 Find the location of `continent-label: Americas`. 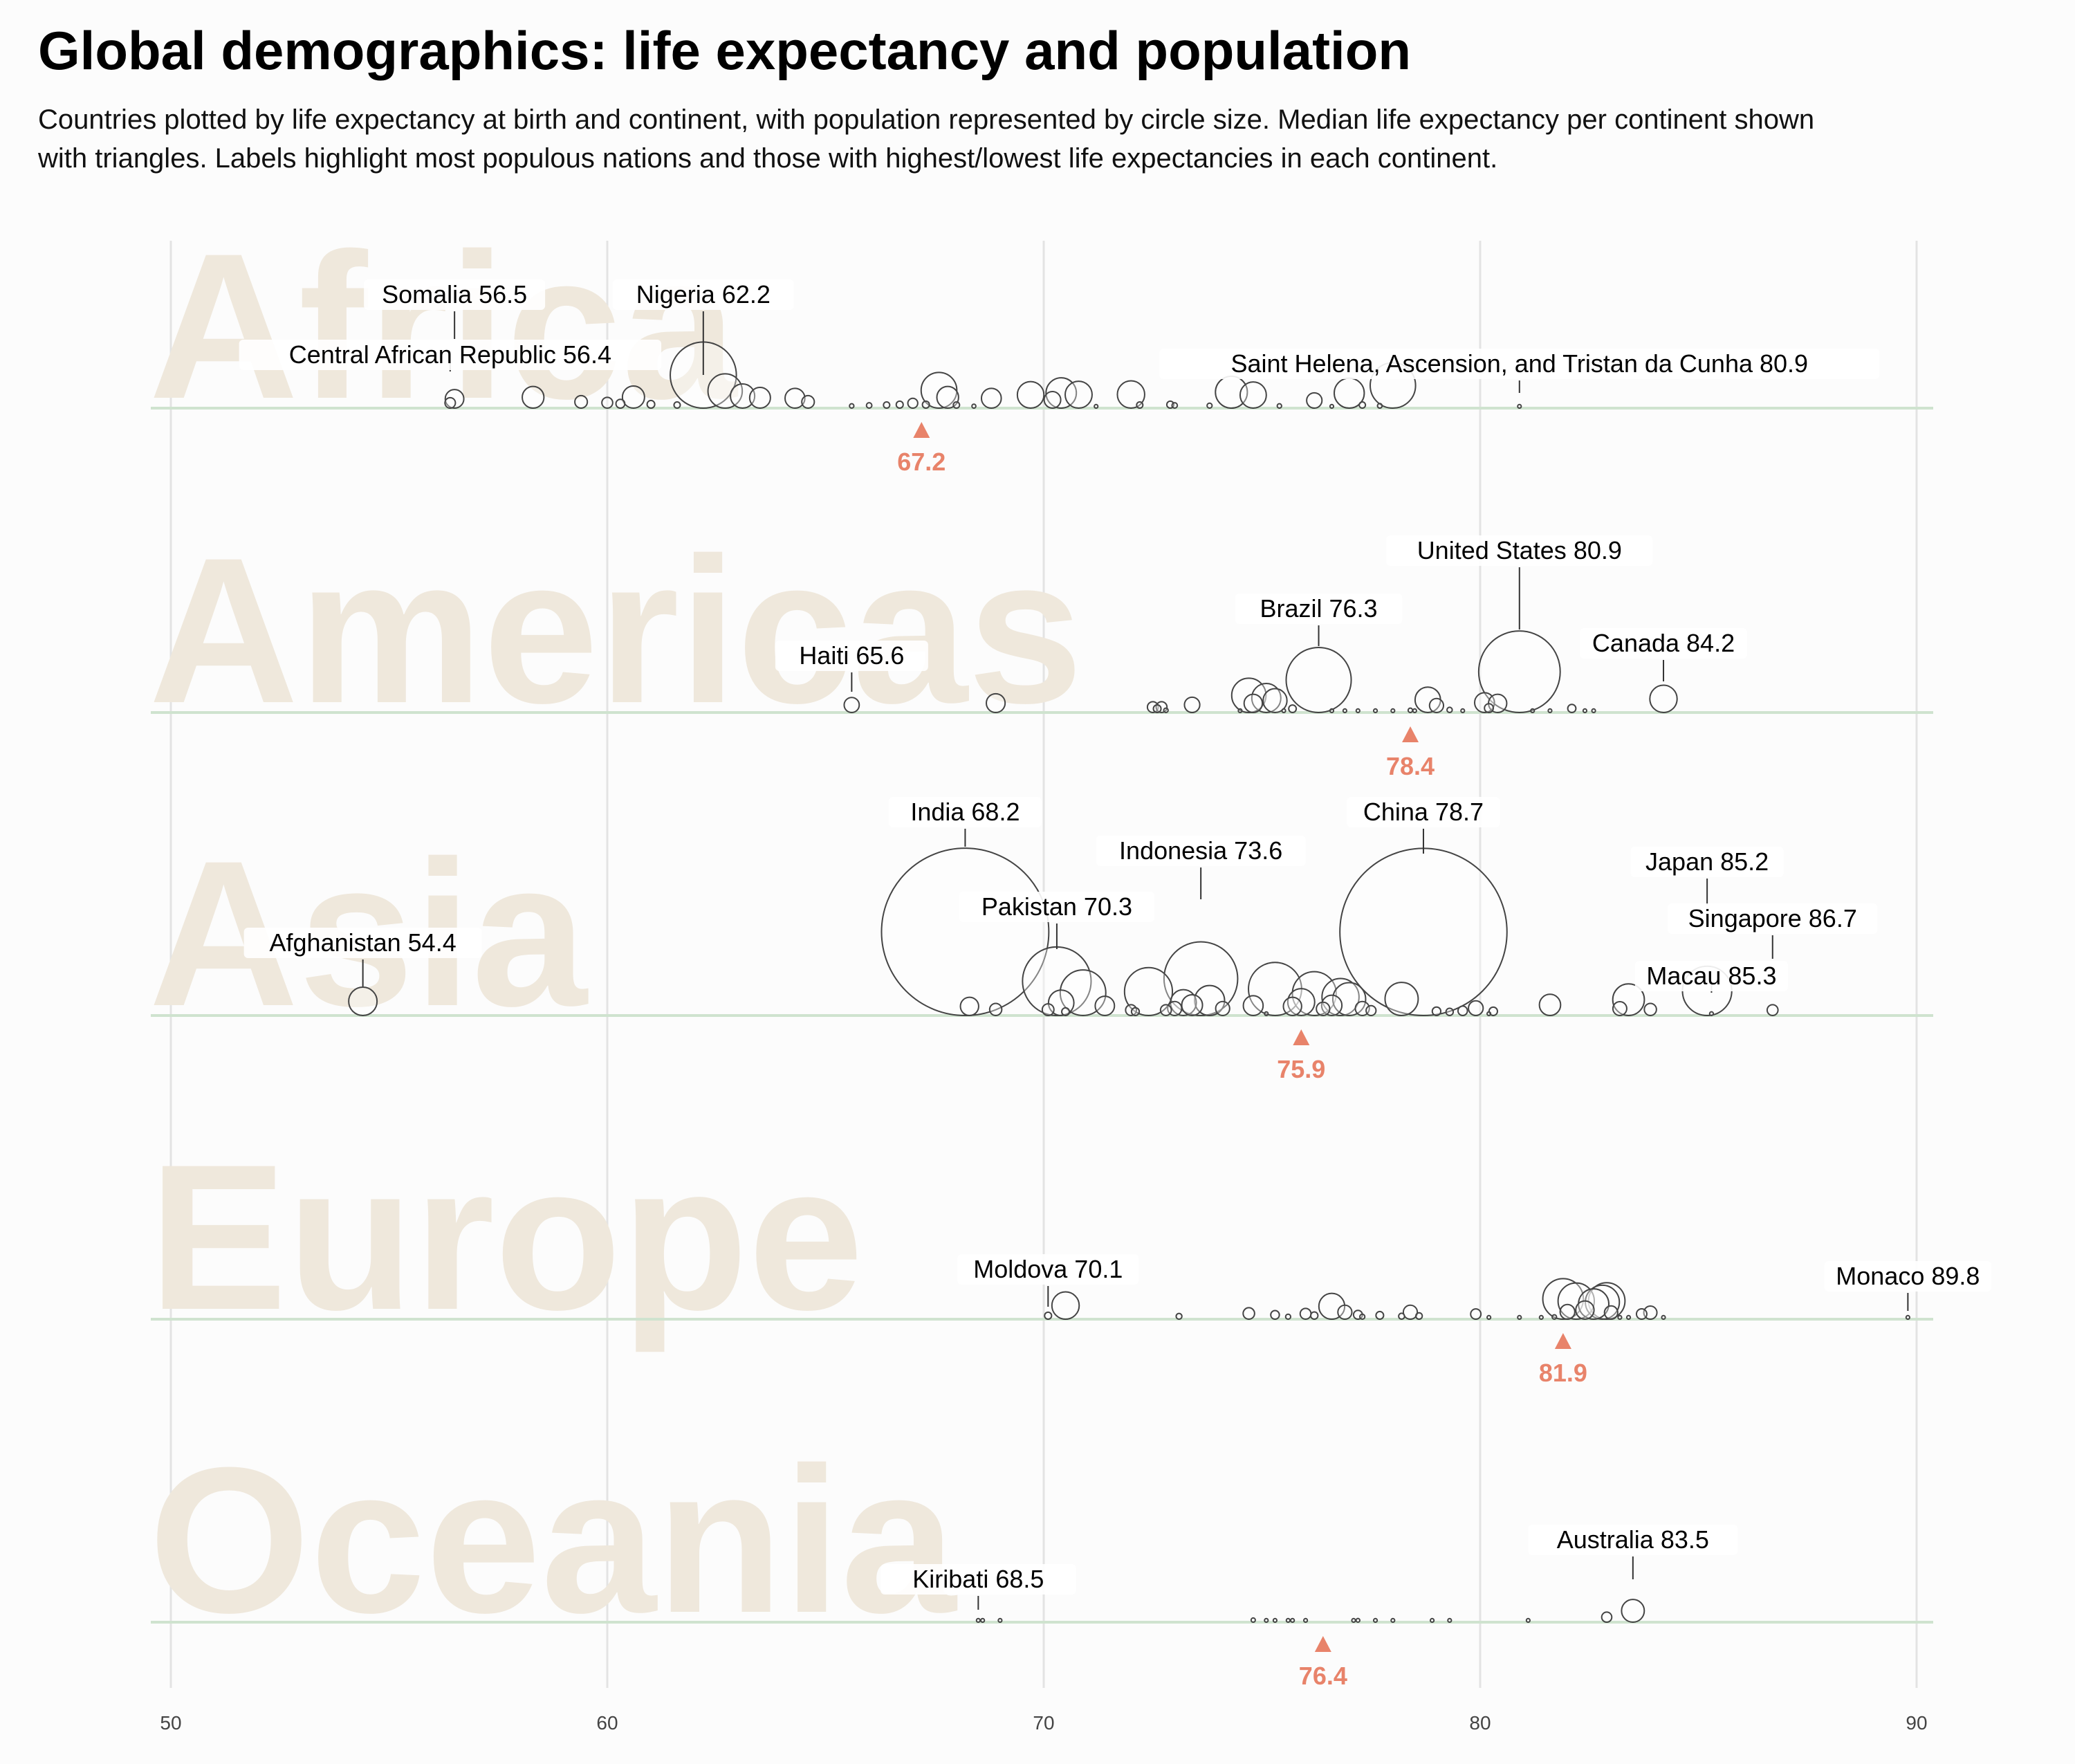

continent-label: Americas is located at coordinates (616, 630).